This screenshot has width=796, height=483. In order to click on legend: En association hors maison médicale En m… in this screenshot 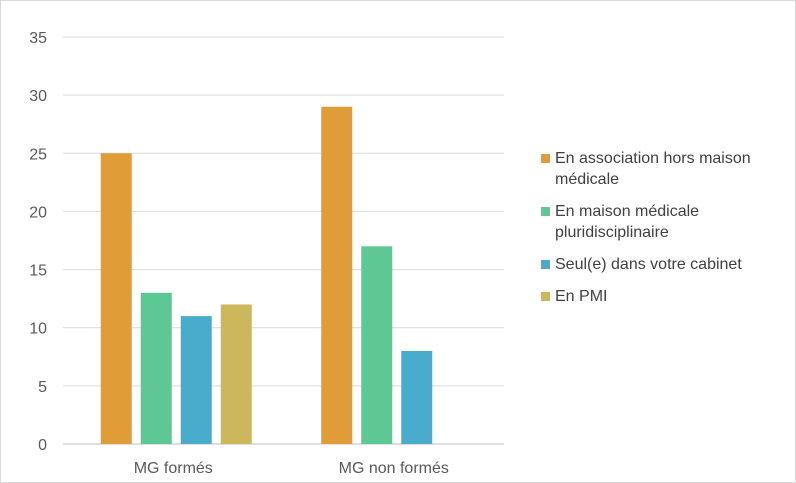, I will do `click(666, 233)`.